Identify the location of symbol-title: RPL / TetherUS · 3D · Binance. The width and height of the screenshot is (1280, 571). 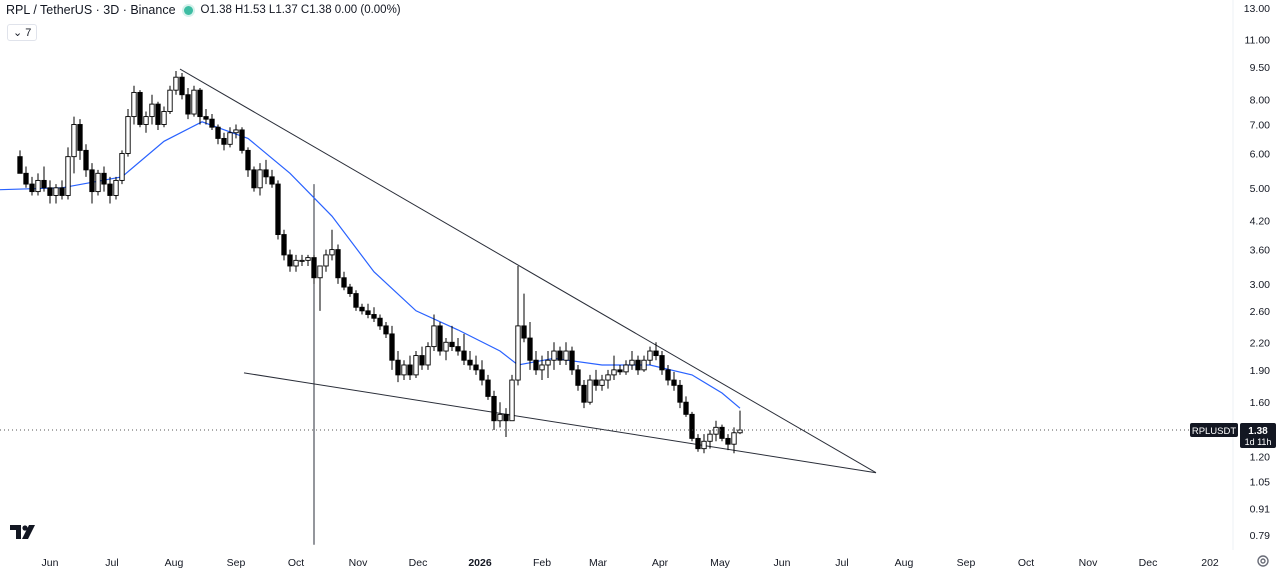
(91, 10).